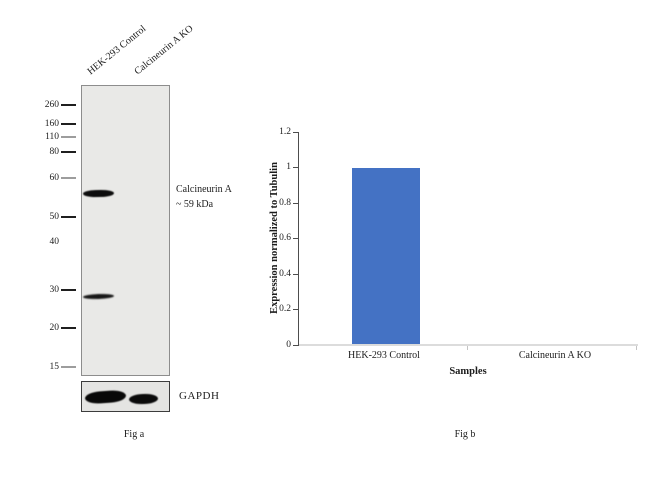 Image resolution: width=650 pixels, height=483 pixels. Describe the element at coordinates (199, 396) in the screenshot. I see `loading-control-label: GAPDH` at that location.